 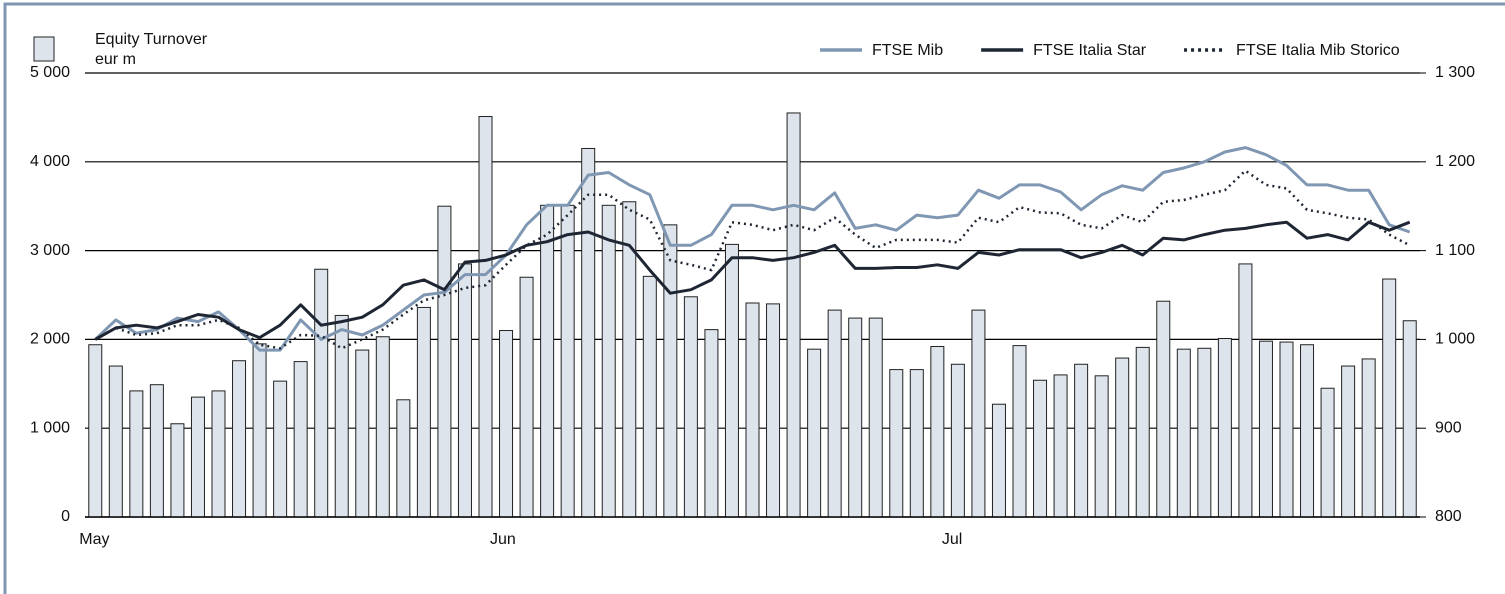 I want to click on y2-tick-label: 900, so click(x=1448, y=427).